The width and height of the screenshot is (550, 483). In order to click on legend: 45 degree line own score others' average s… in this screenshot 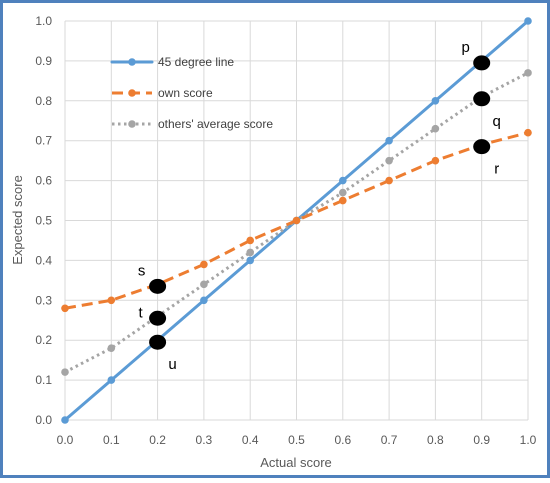, I will do `click(191, 93)`.